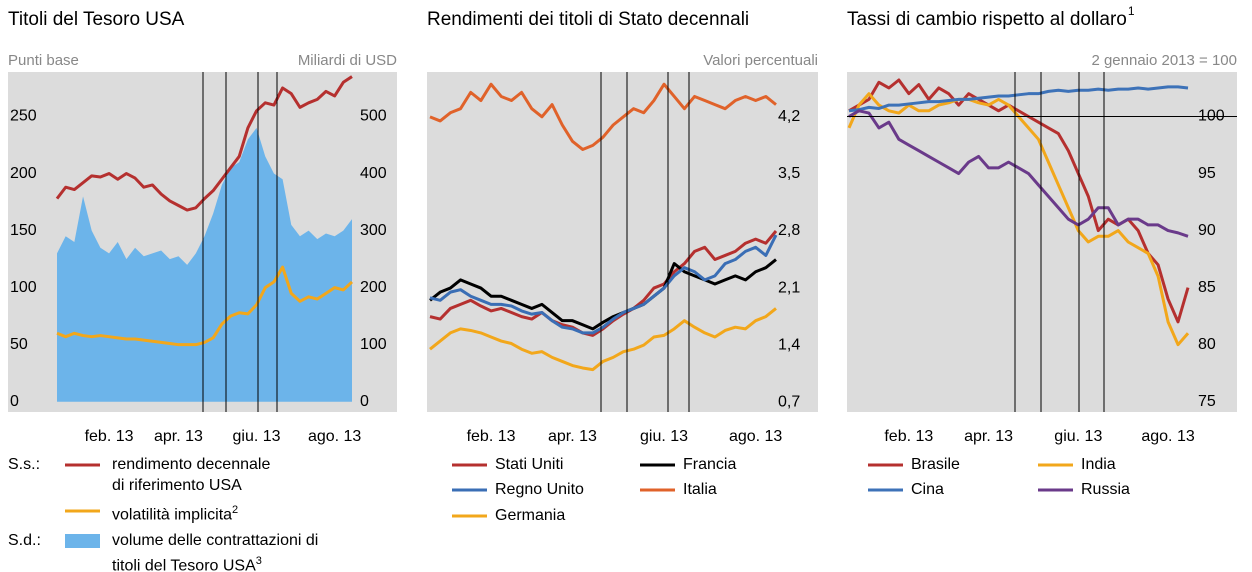  What do you see at coordinates (347, 60) in the screenshot?
I see `y2-axis-label: Miliardi di USD` at bounding box center [347, 60].